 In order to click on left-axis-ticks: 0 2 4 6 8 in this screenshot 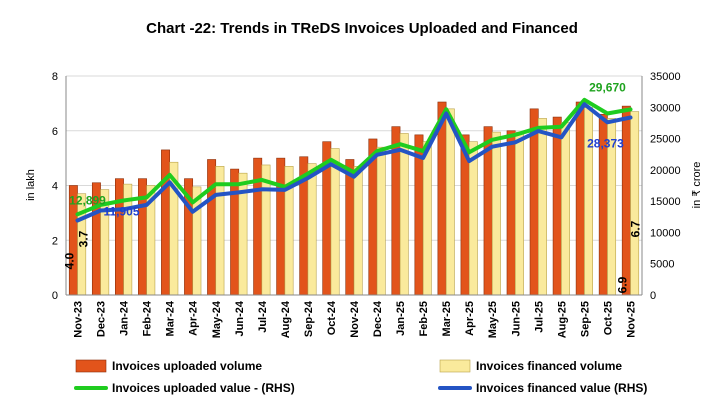, I will do `click(55, 186)`.